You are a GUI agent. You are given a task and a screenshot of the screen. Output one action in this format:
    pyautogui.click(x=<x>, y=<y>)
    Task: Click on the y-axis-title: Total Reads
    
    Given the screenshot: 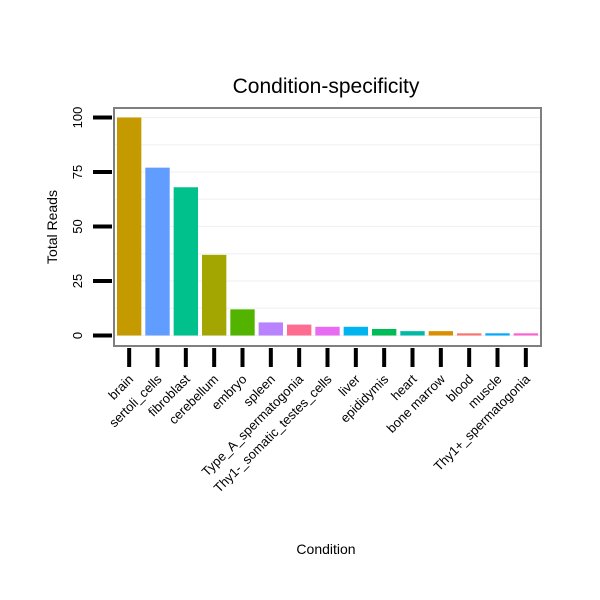 What is the action you would take?
    pyautogui.click(x=52, y=227)
    